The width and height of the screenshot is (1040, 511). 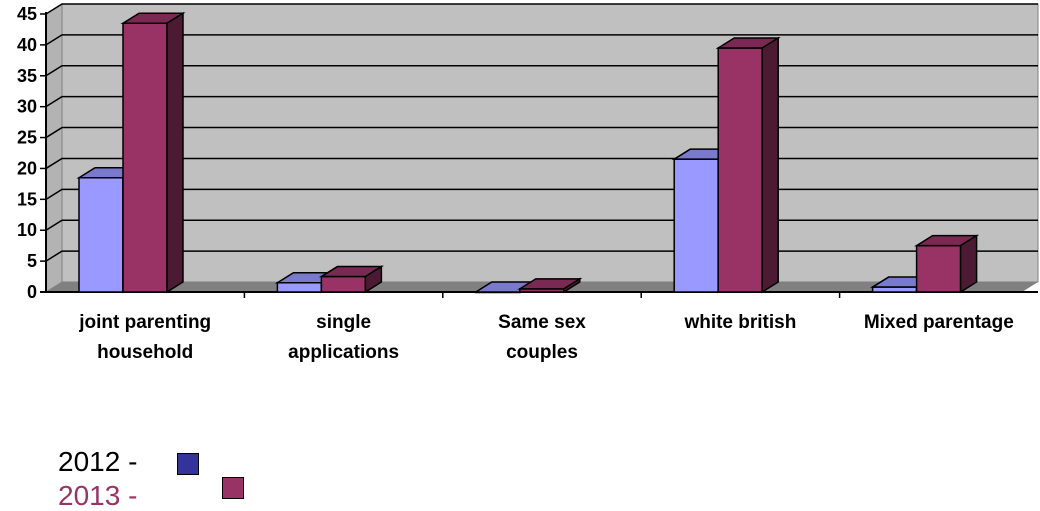 What do you see at coordinates (32, 292) in the screenshot?
I see `y-tick-label: 0` at bounding box center [32, 292].